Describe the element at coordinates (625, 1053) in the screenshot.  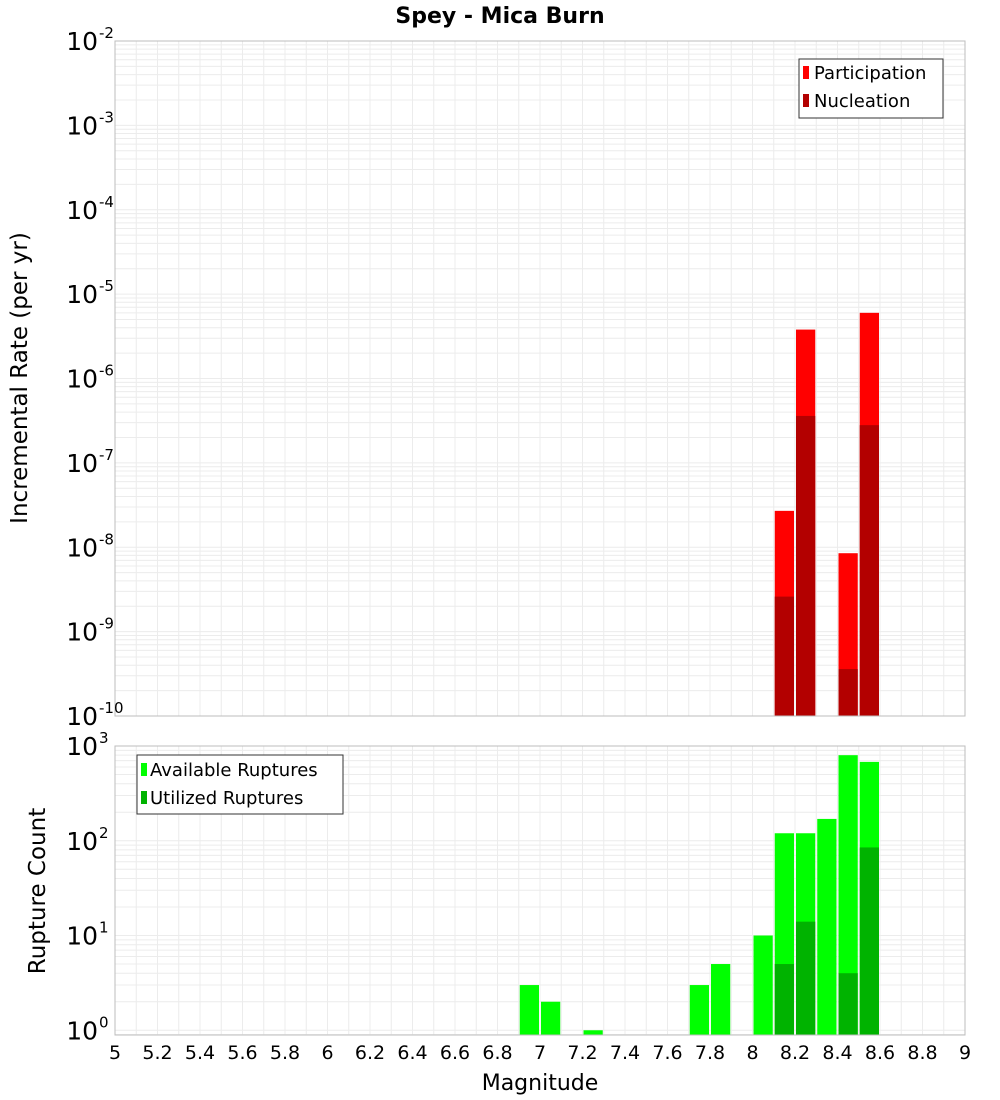
I see `x-tick-label: 7.4` at that location.